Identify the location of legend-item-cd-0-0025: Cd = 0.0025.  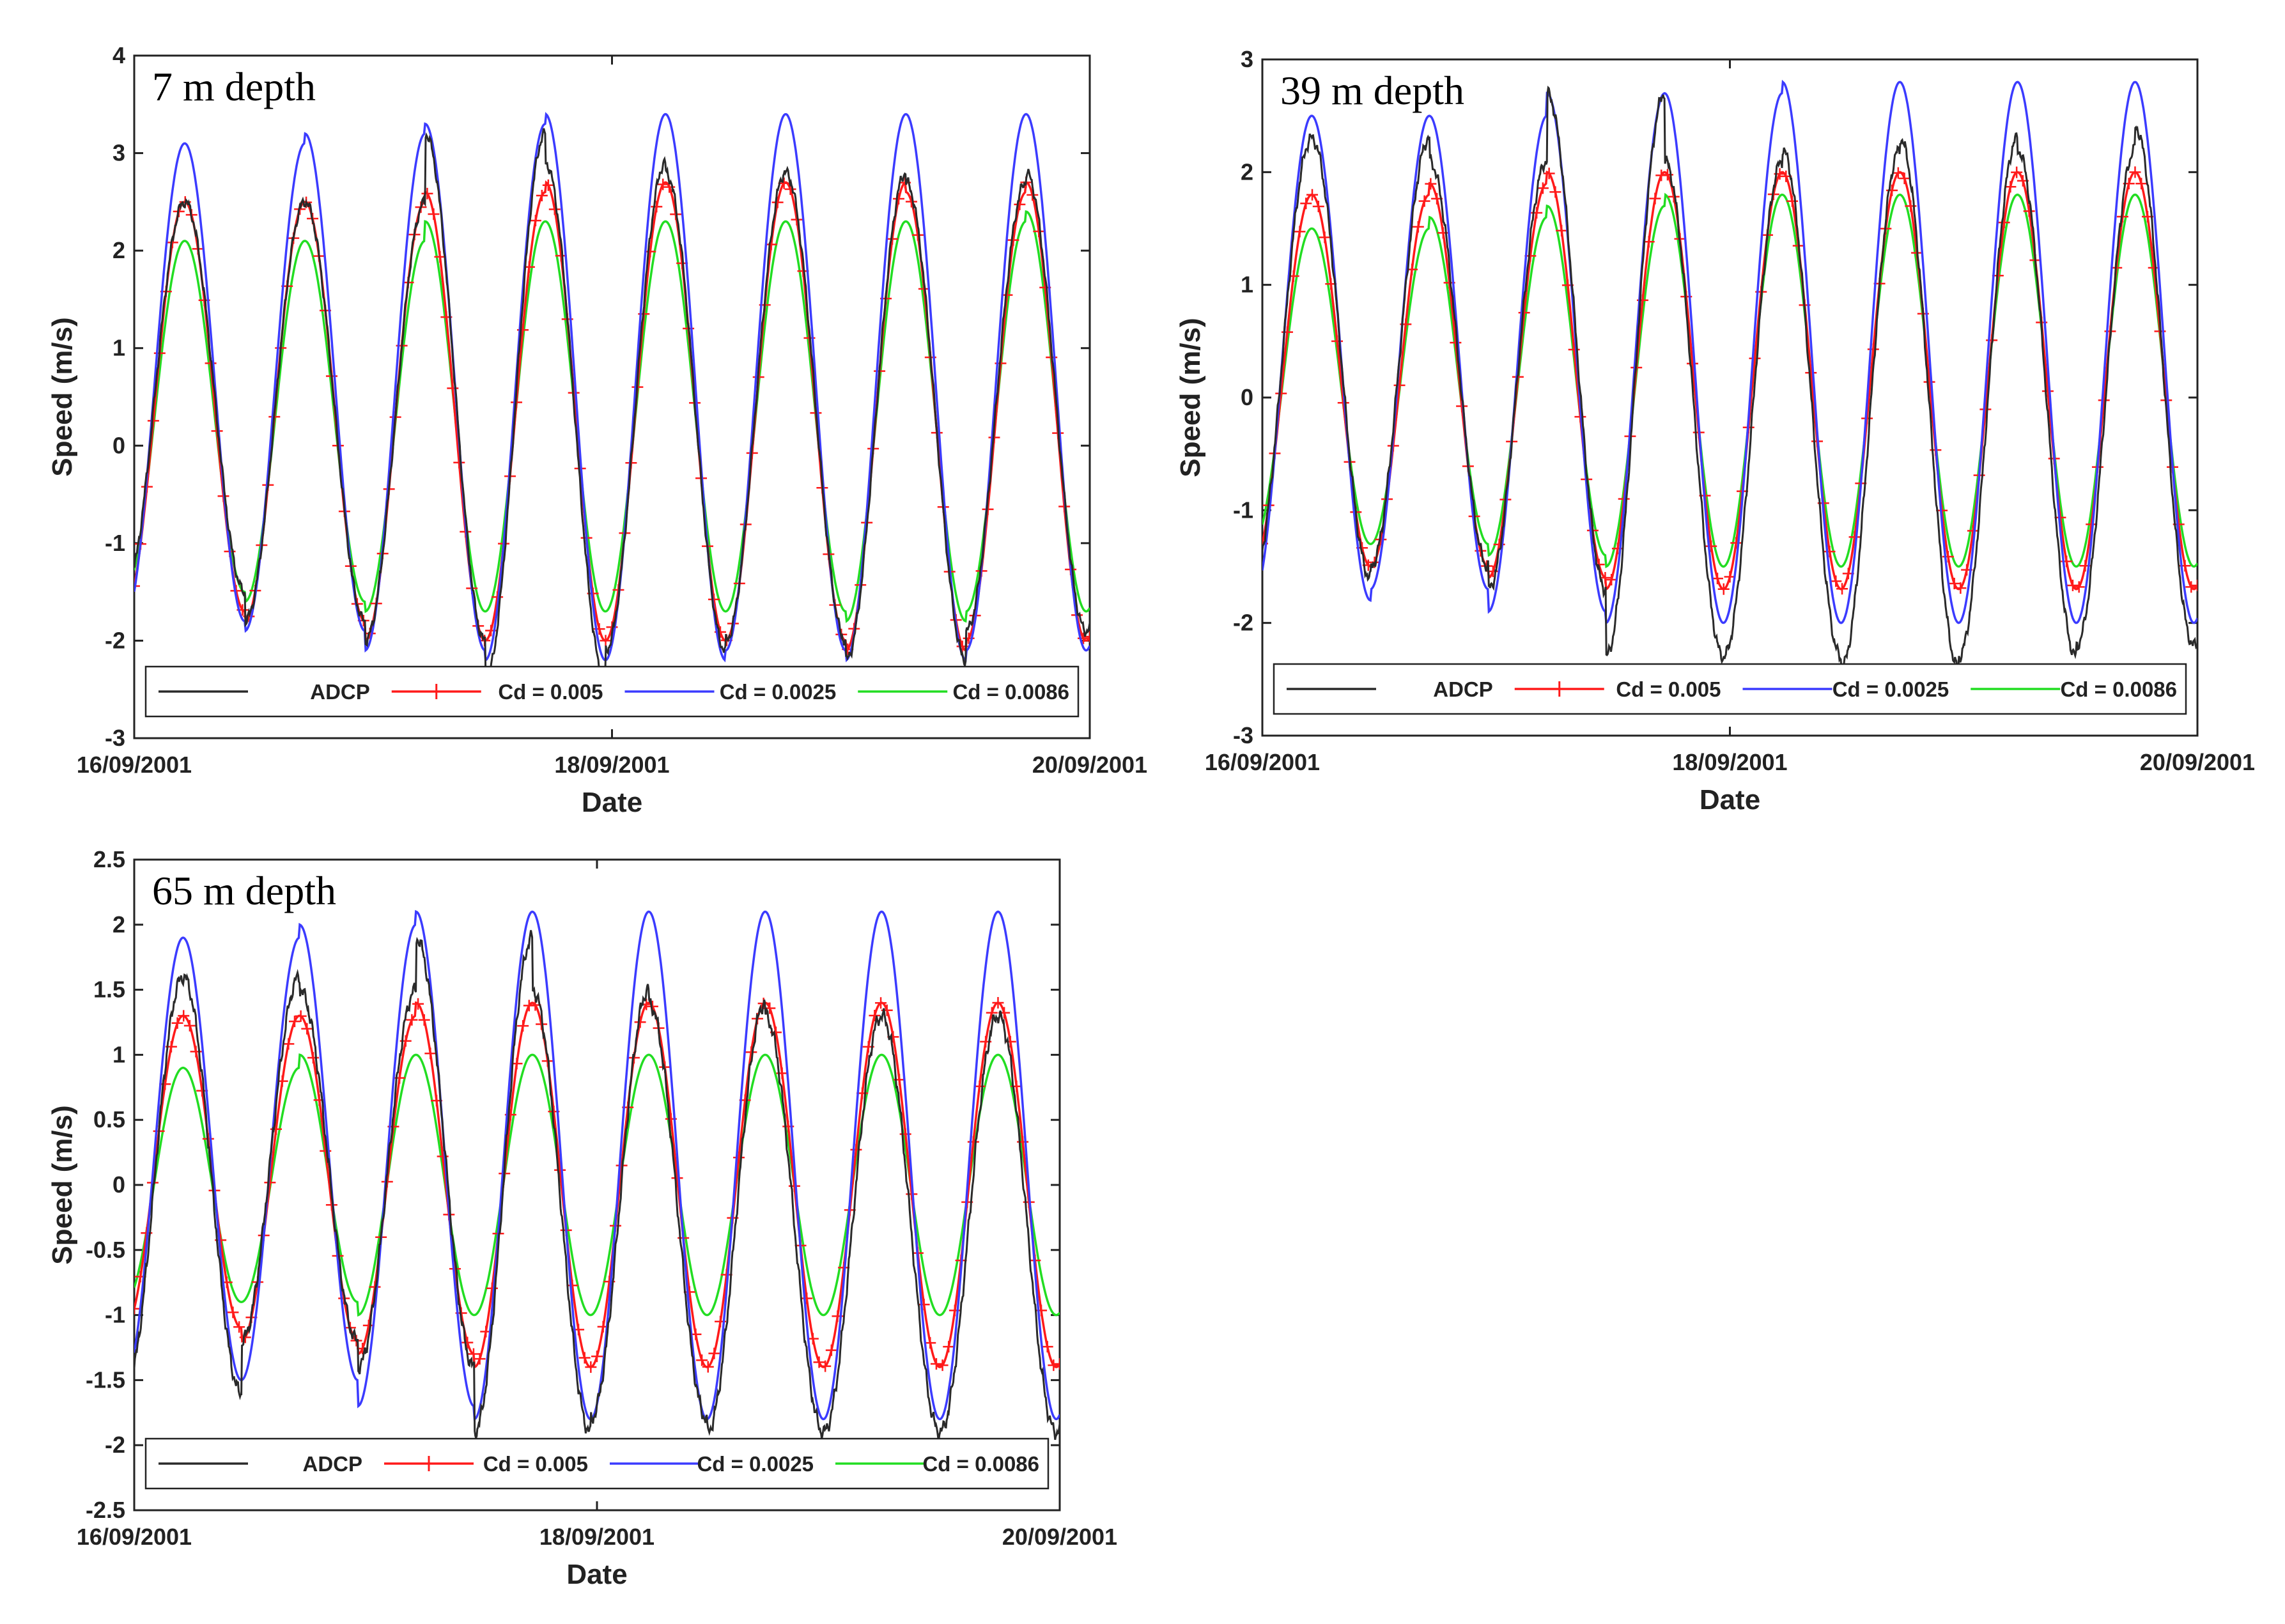
(1846, 689).